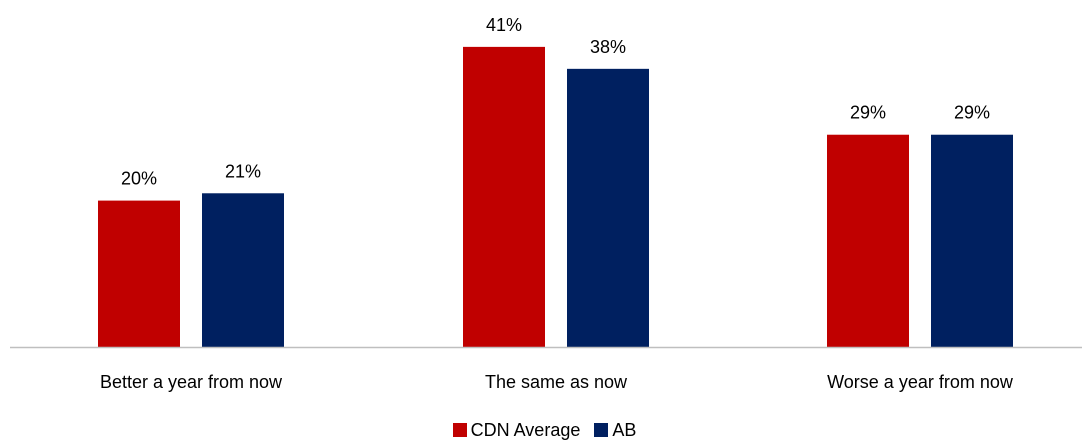 The width and height of the screenshot is (1089, 442). I want to click on data-label-cdn-average-worse-a-year-from-now: 29%, so click(868, 113).